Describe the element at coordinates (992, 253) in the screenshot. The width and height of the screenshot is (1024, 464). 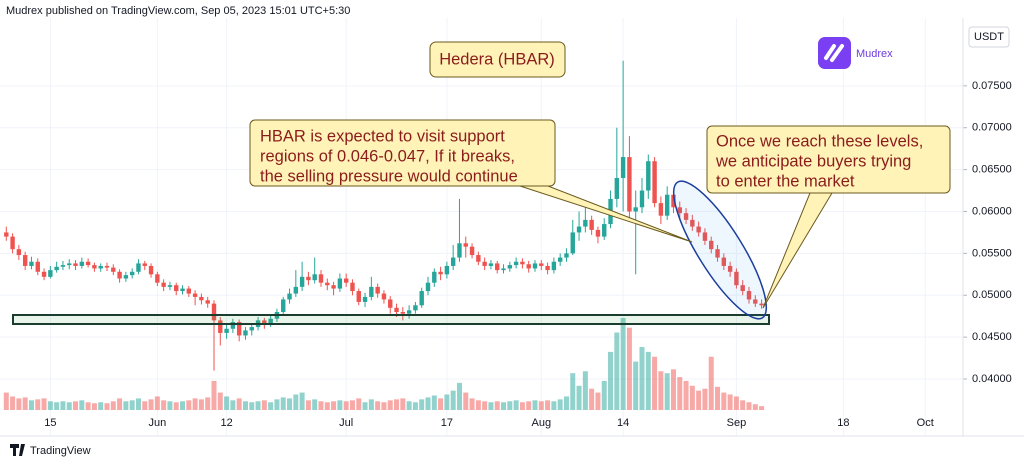
I see `y-tick-label: 0.05500` at that location.